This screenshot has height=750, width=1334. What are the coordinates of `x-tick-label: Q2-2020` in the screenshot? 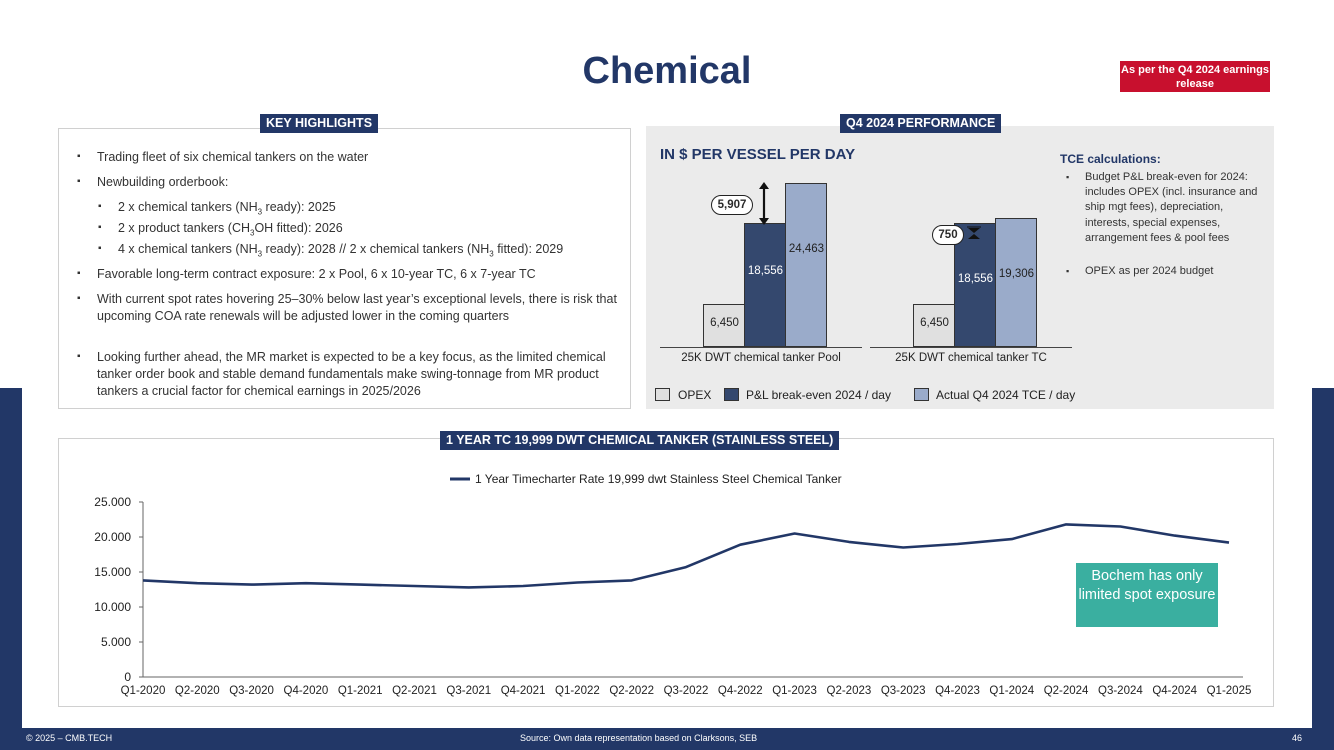 It's located at (197, 691).